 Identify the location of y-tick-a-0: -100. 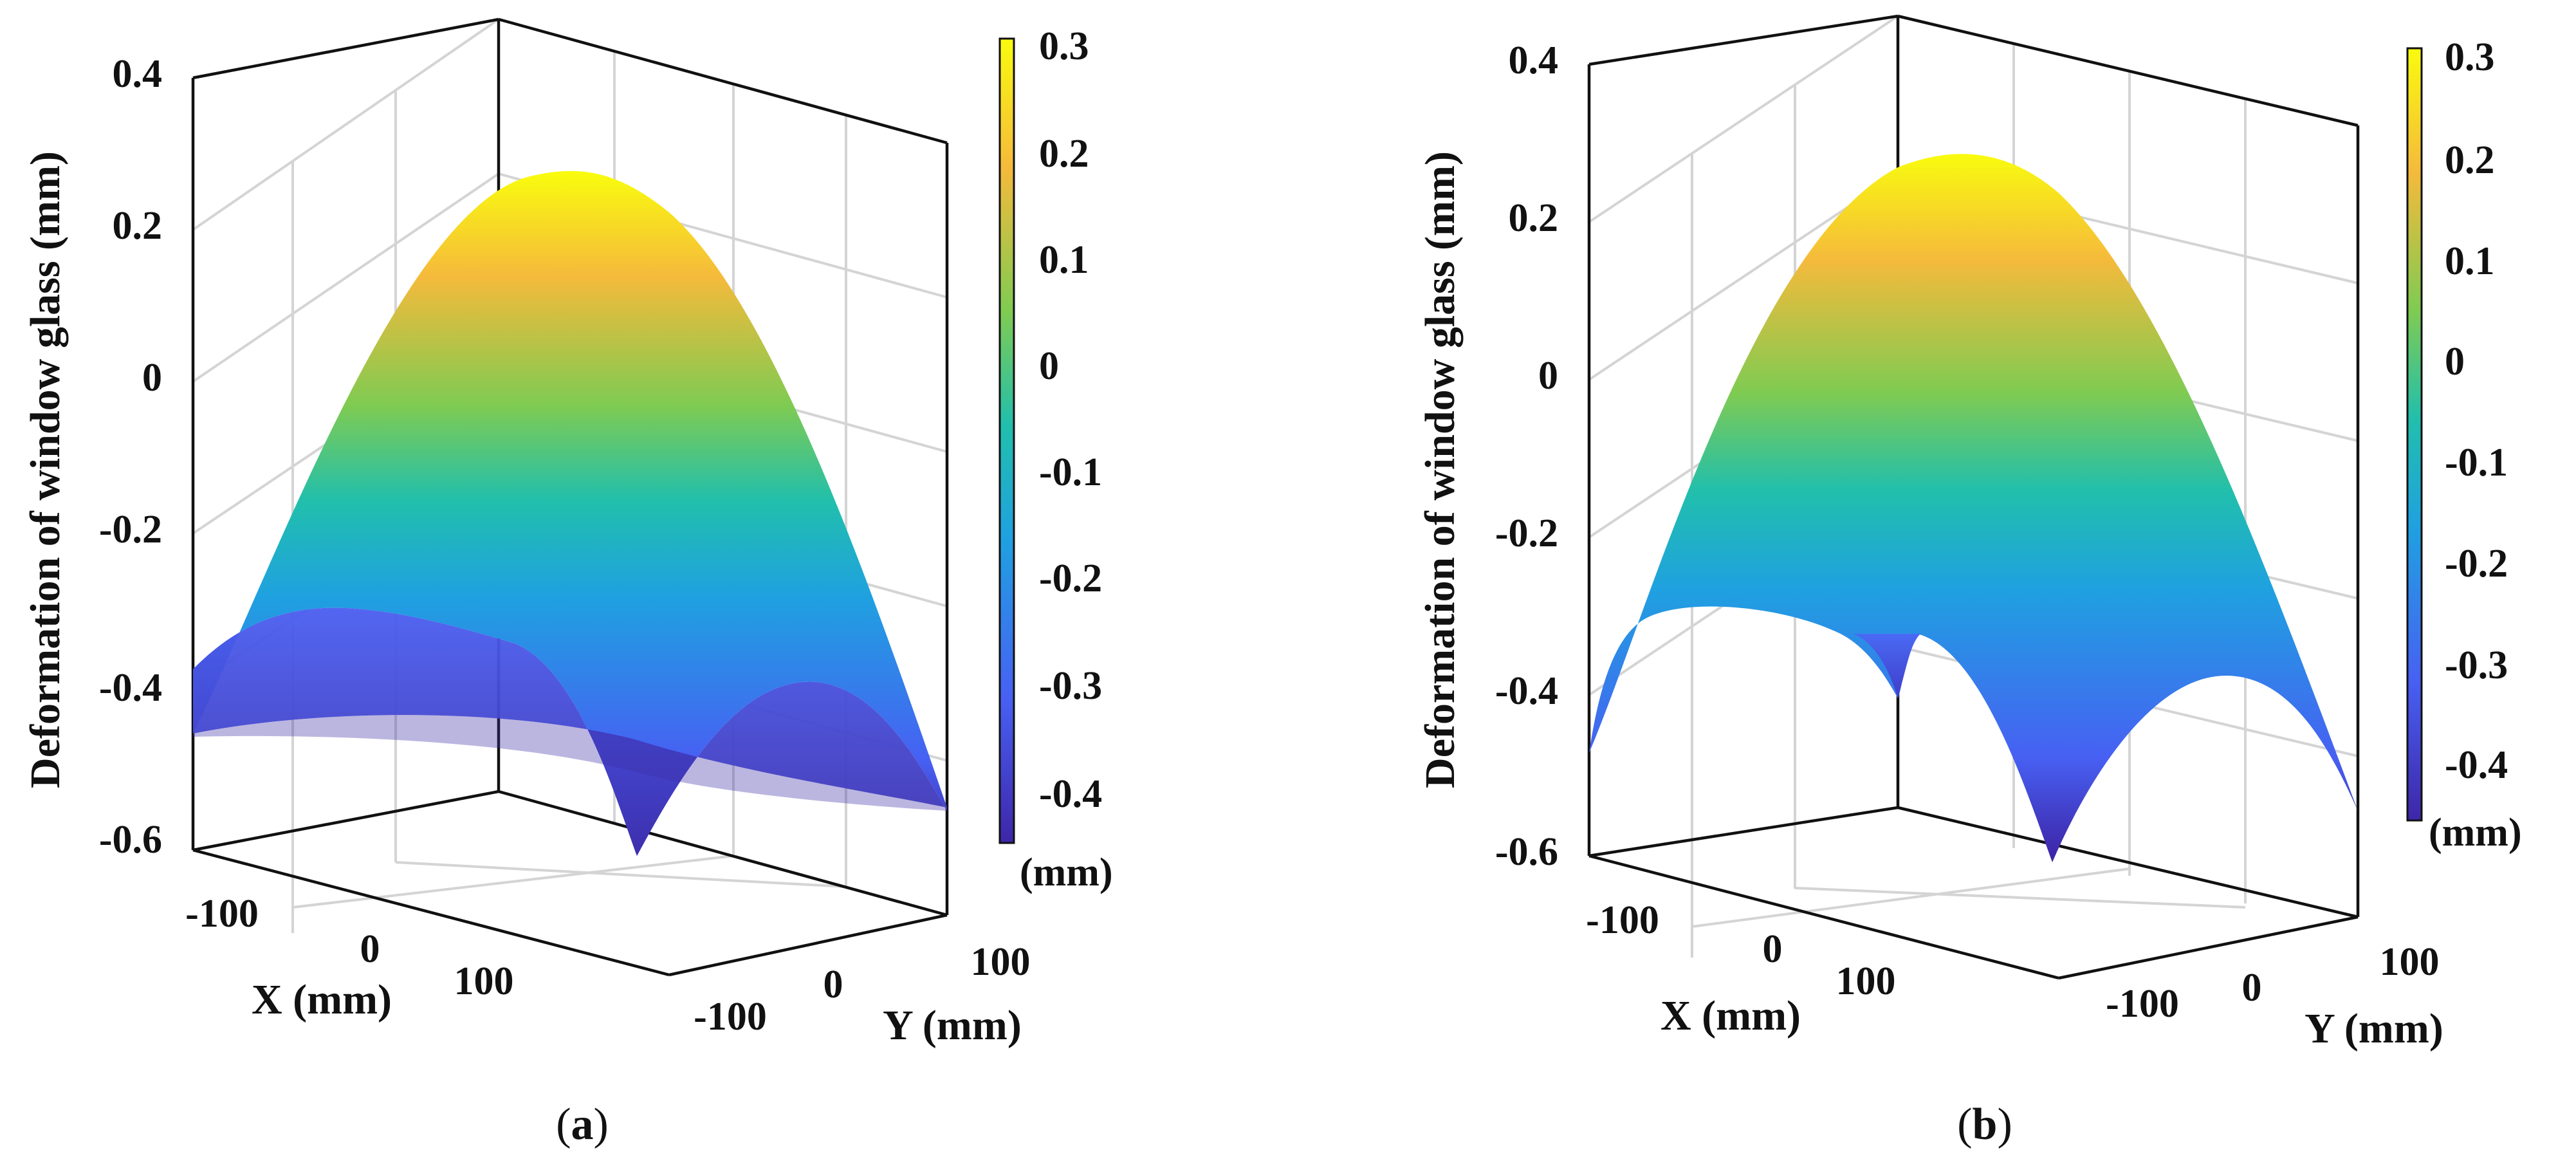
(730, 1017).